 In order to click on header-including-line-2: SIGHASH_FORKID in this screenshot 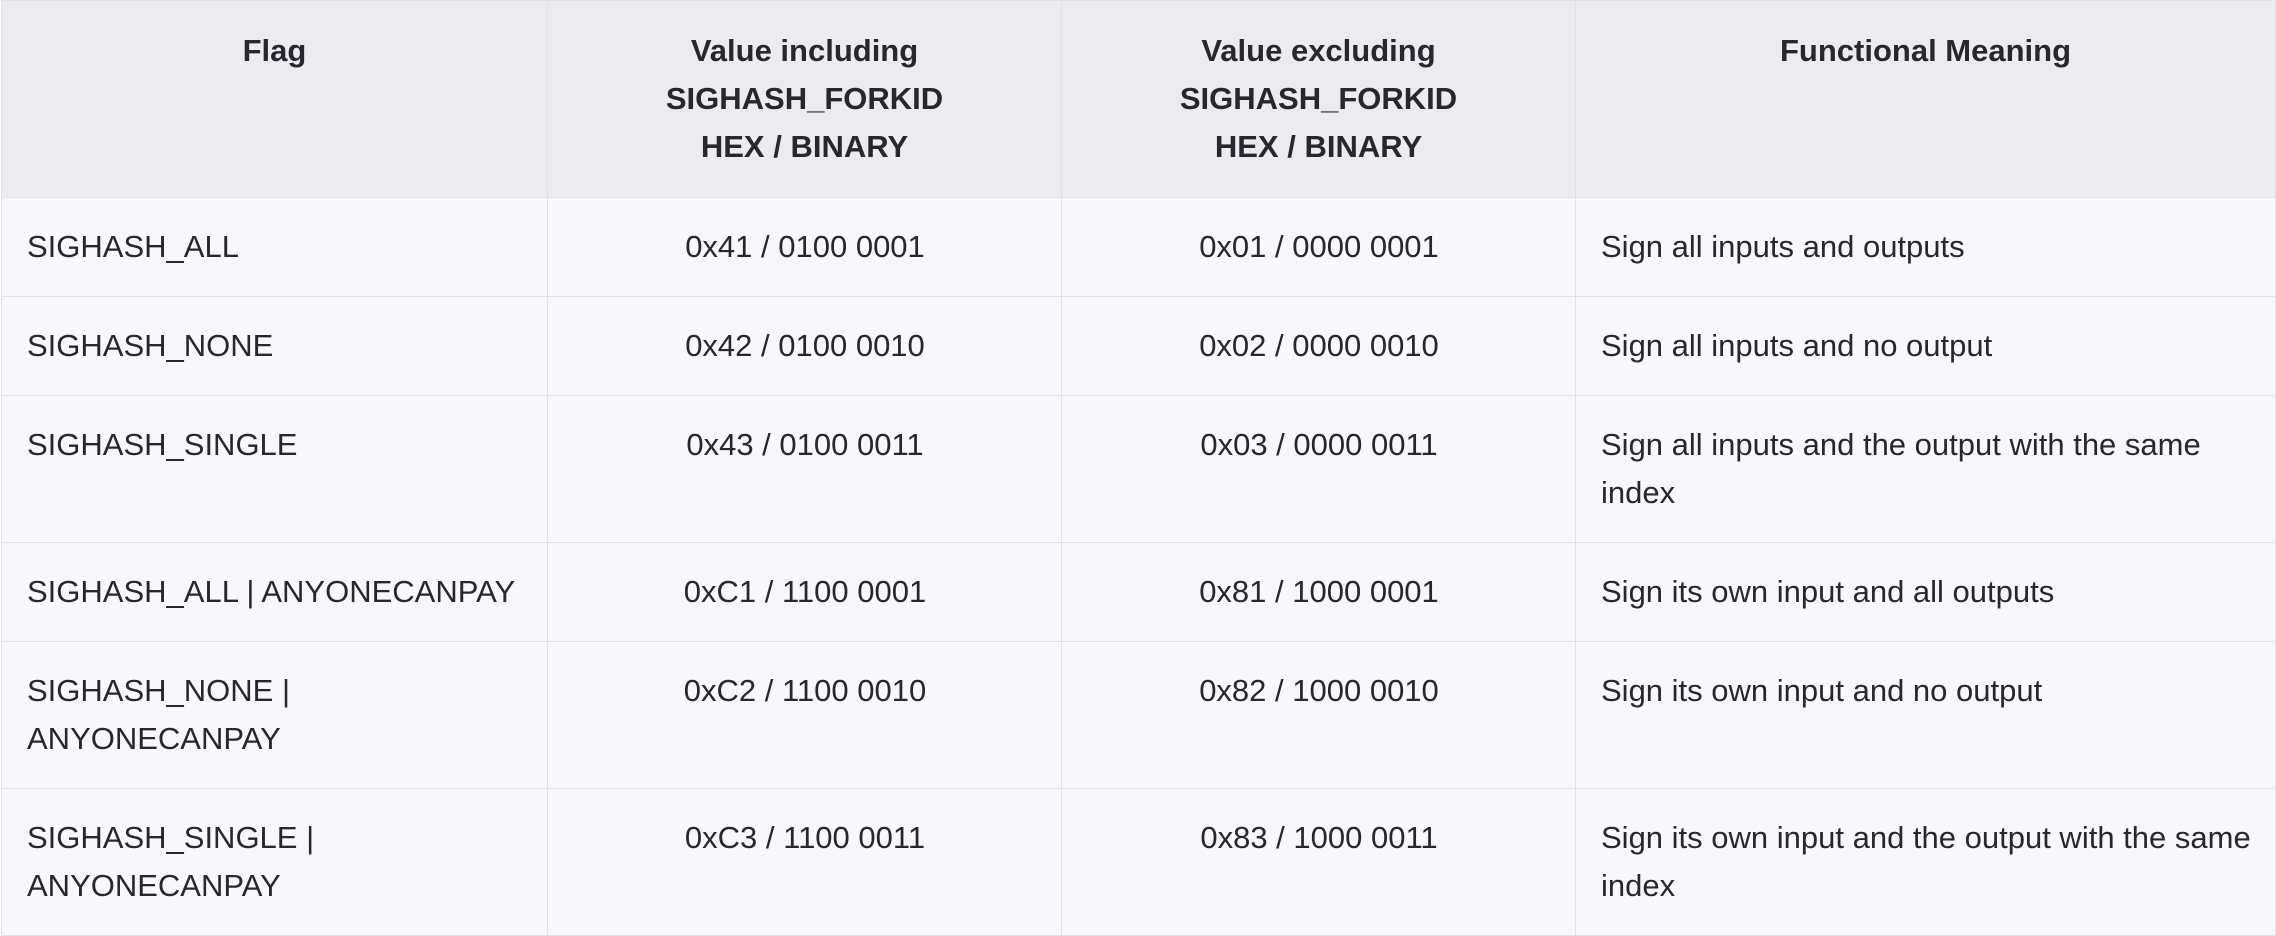, I will do `click(804, 98)`.